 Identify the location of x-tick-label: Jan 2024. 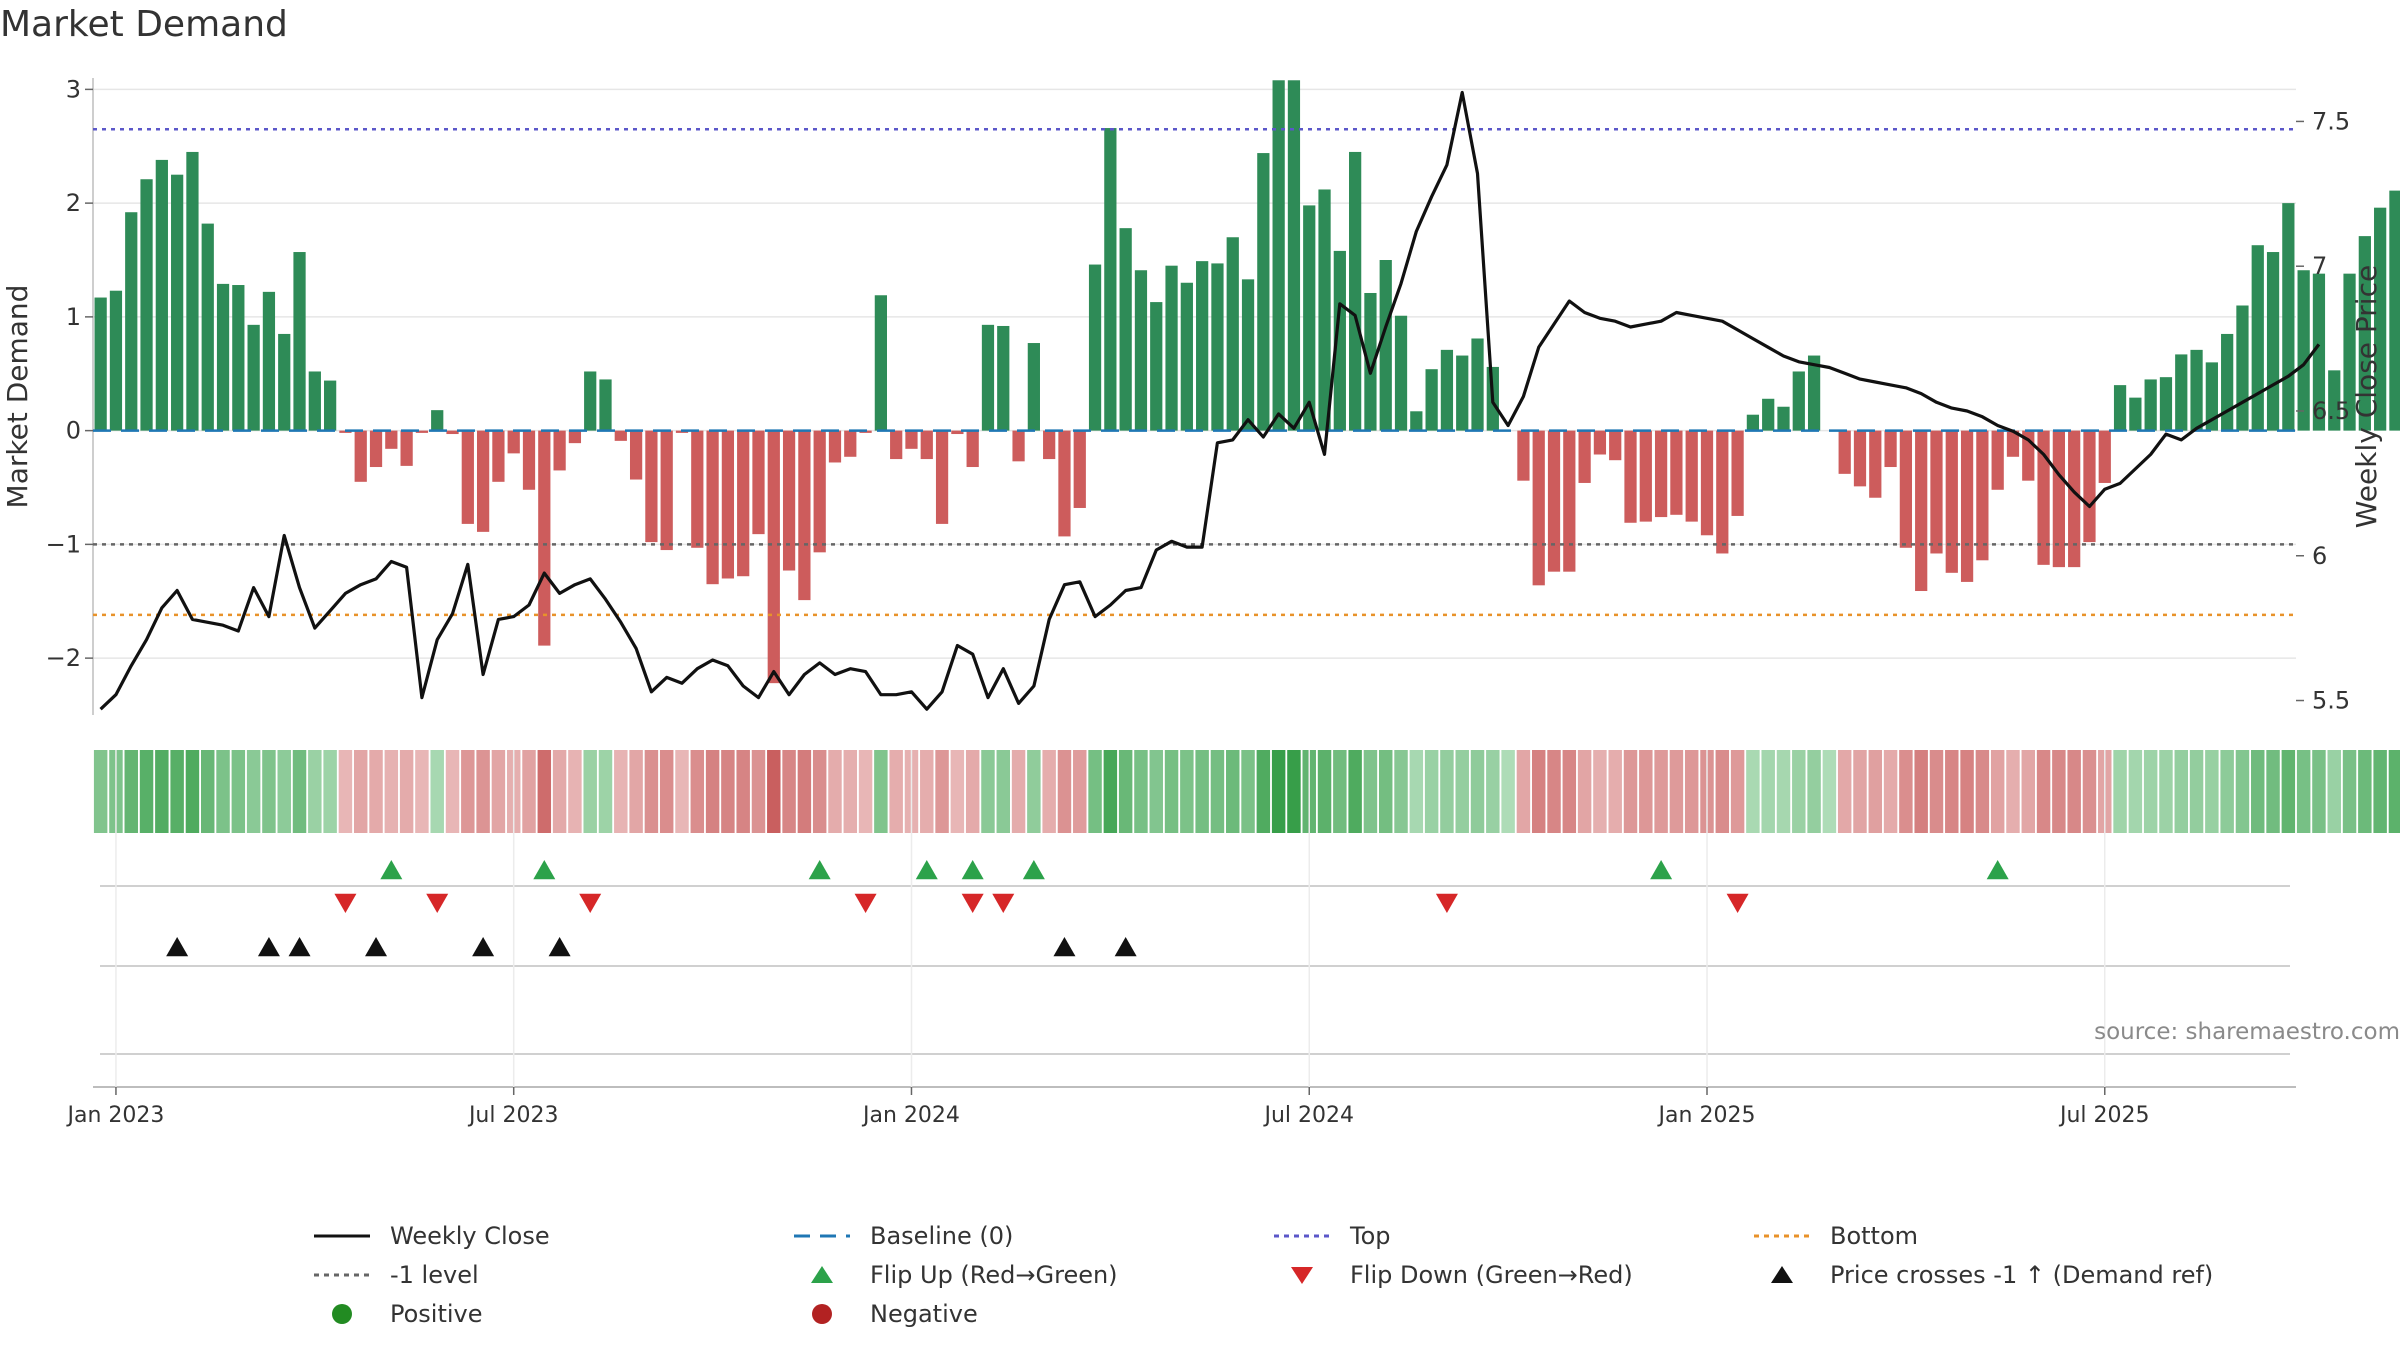
(910, 1115).